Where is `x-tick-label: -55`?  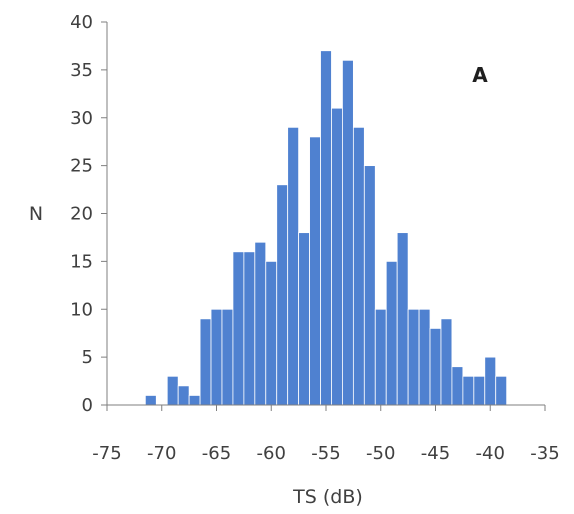
x-tick-label: -55 is located at coordinates (325, 453).